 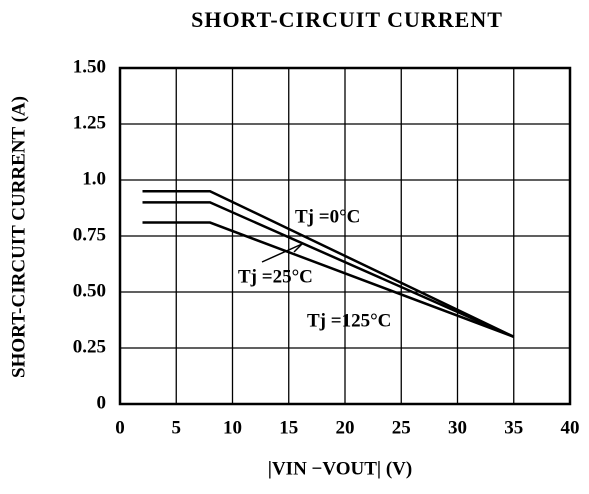 I want to click on y-axis-label: SHORT-CIRCUIT CURRENT (A), so click(x=18, y=237).